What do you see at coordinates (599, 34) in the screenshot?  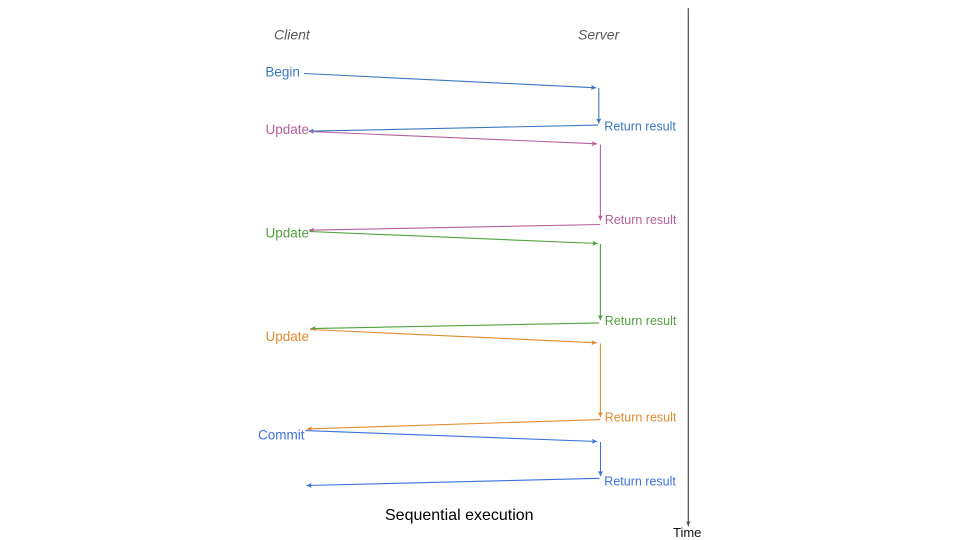 I see `svg-text: Server` at bounding box center [599, 34].